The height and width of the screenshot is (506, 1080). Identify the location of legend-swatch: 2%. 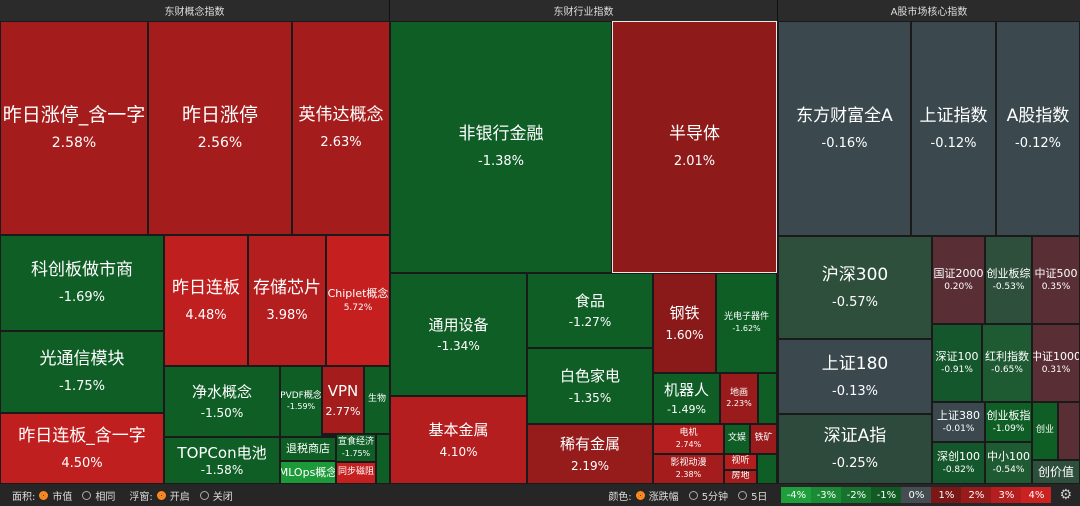
(976, 495).